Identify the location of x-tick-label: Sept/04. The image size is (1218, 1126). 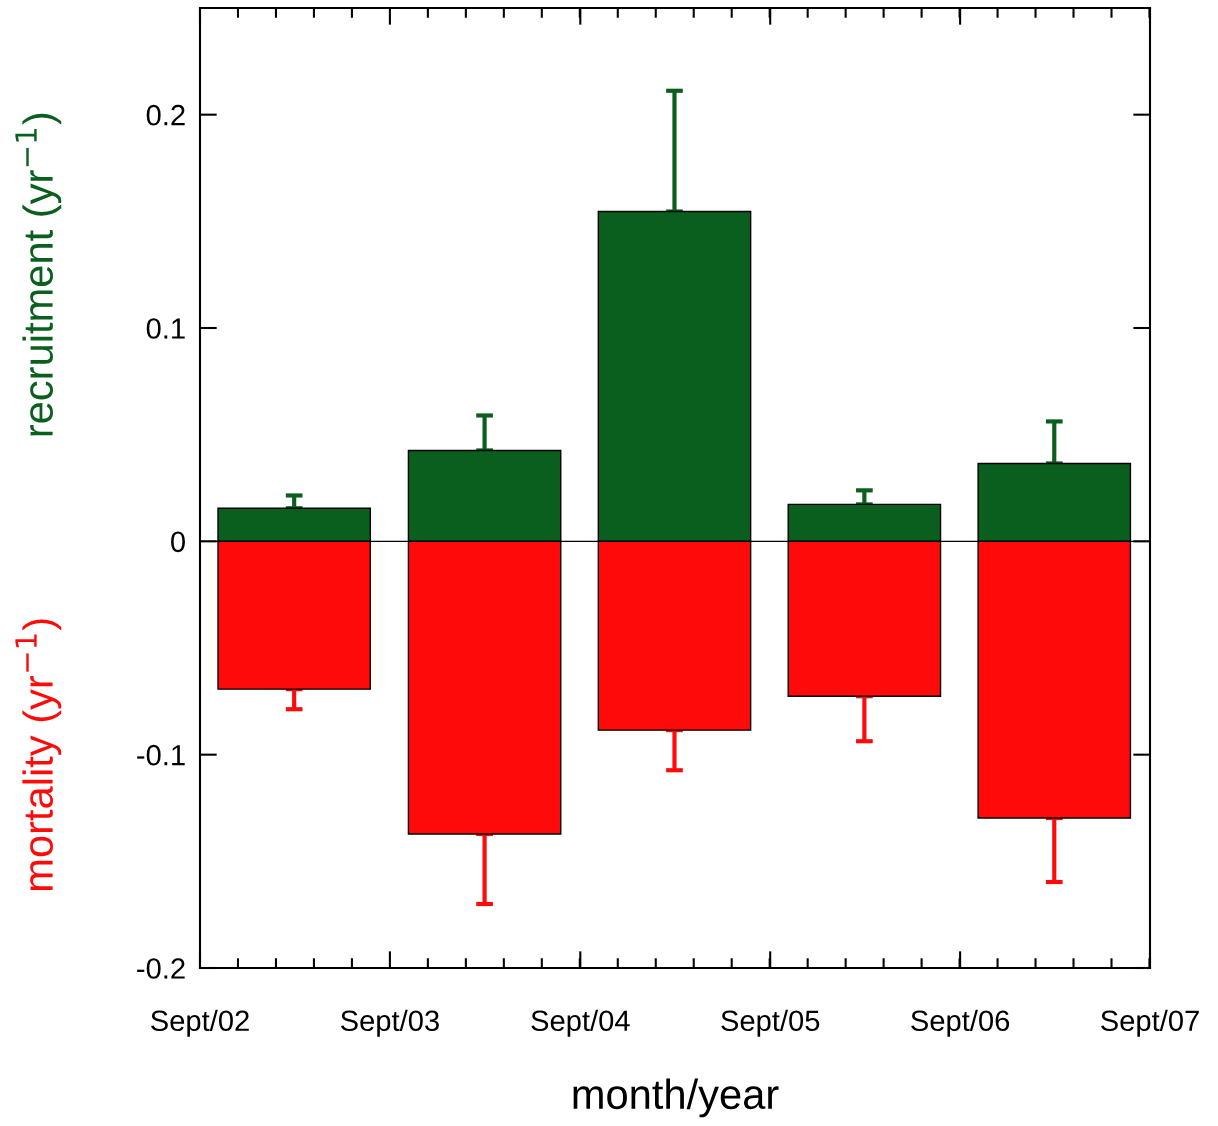
(580, 1023).